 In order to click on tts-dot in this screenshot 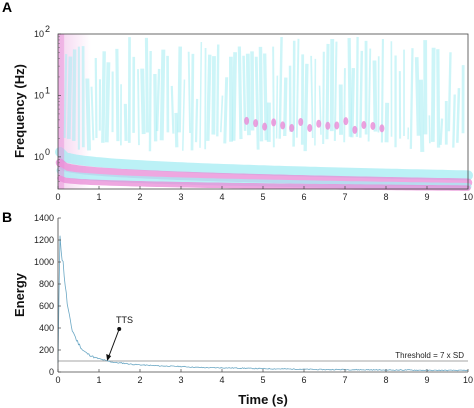, I will do `click(119, 329)`.